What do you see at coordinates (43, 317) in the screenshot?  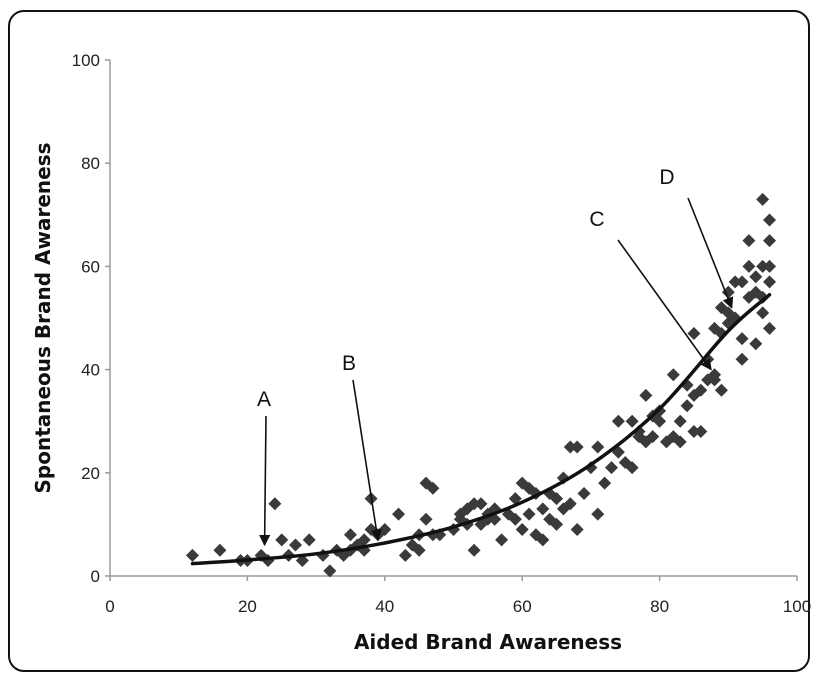 I see `y-axis-title: Spontaneous Brand Awareness` at bounding box center [43, 317].